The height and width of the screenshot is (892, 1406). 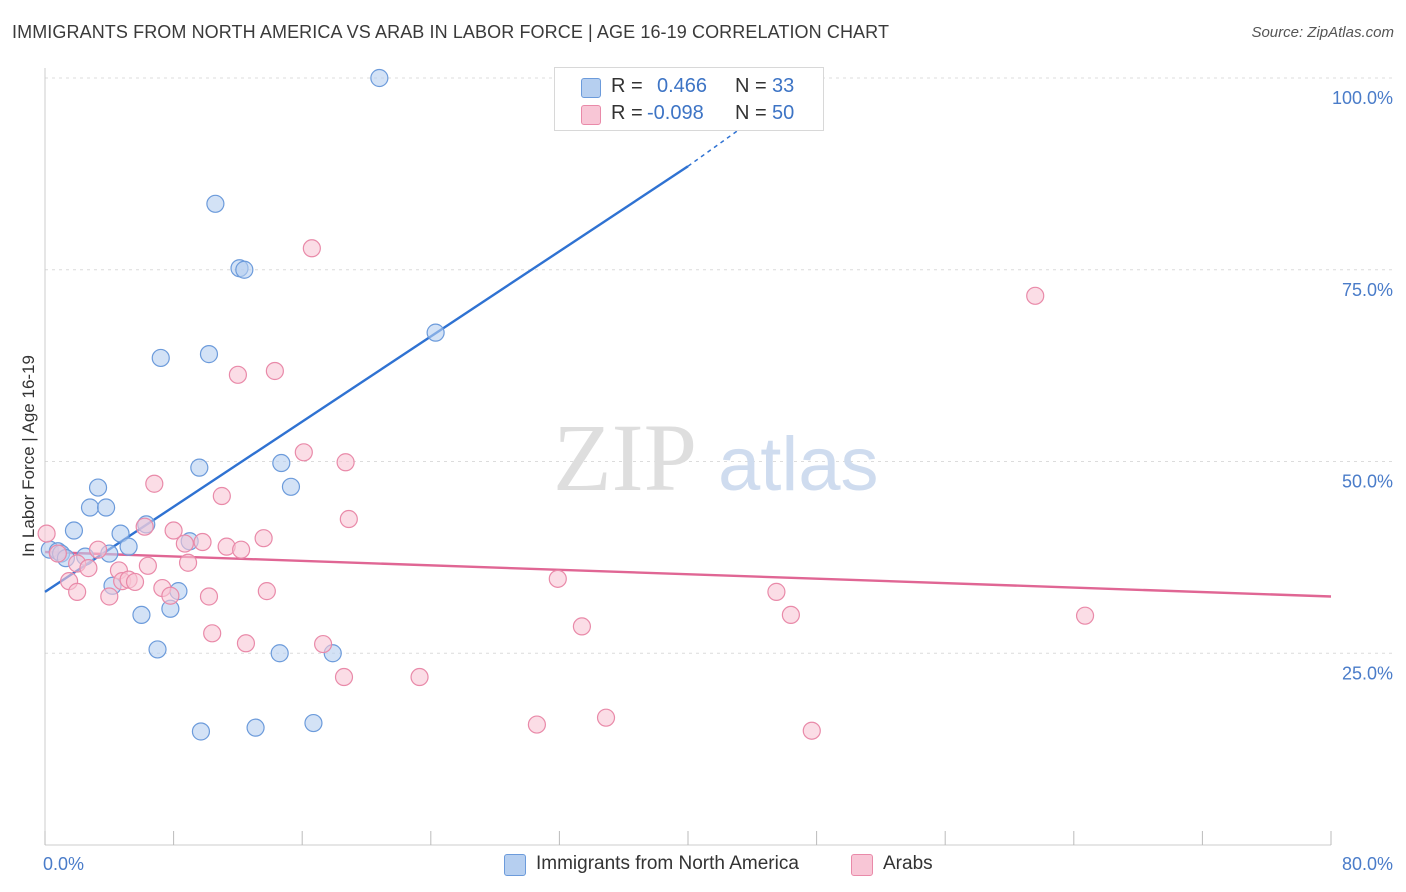 I want to click on correlation-legend: R = 0.466 N = 33 R = -0.098 N = 50, so click(x=689, y=99).